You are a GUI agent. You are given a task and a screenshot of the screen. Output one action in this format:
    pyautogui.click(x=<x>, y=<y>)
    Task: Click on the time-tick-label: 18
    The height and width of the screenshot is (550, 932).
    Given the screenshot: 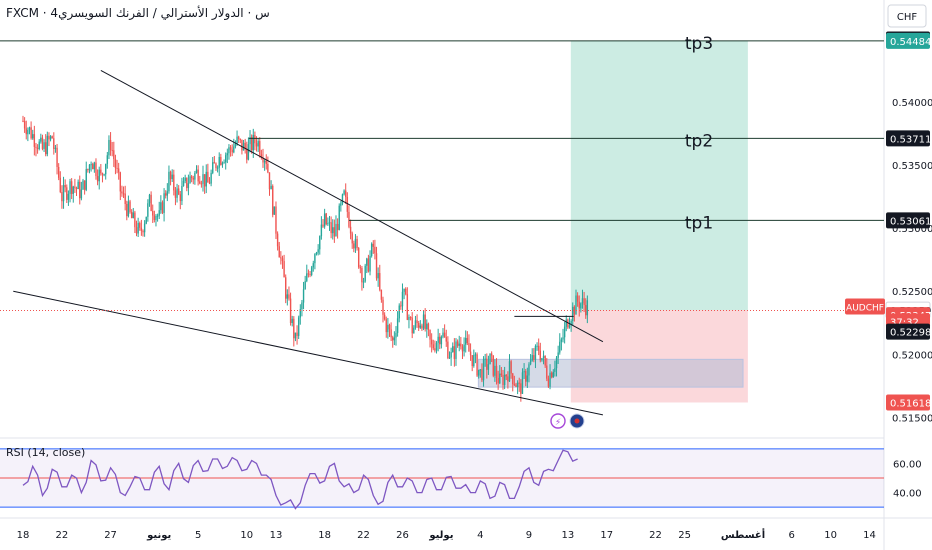 What is the action you would take?
    pyautogui.click(x=324, y=535)
    